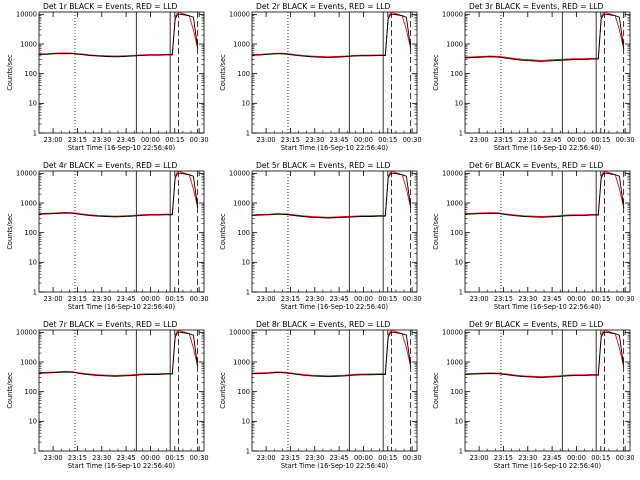 This screenshot has width=640, height=480. What do you see at coordinates (536, 324) in the screenshot?
I see `chart-title: Det 9r BLACK = Events, RED = LLD` at bounding box center [536, 324].